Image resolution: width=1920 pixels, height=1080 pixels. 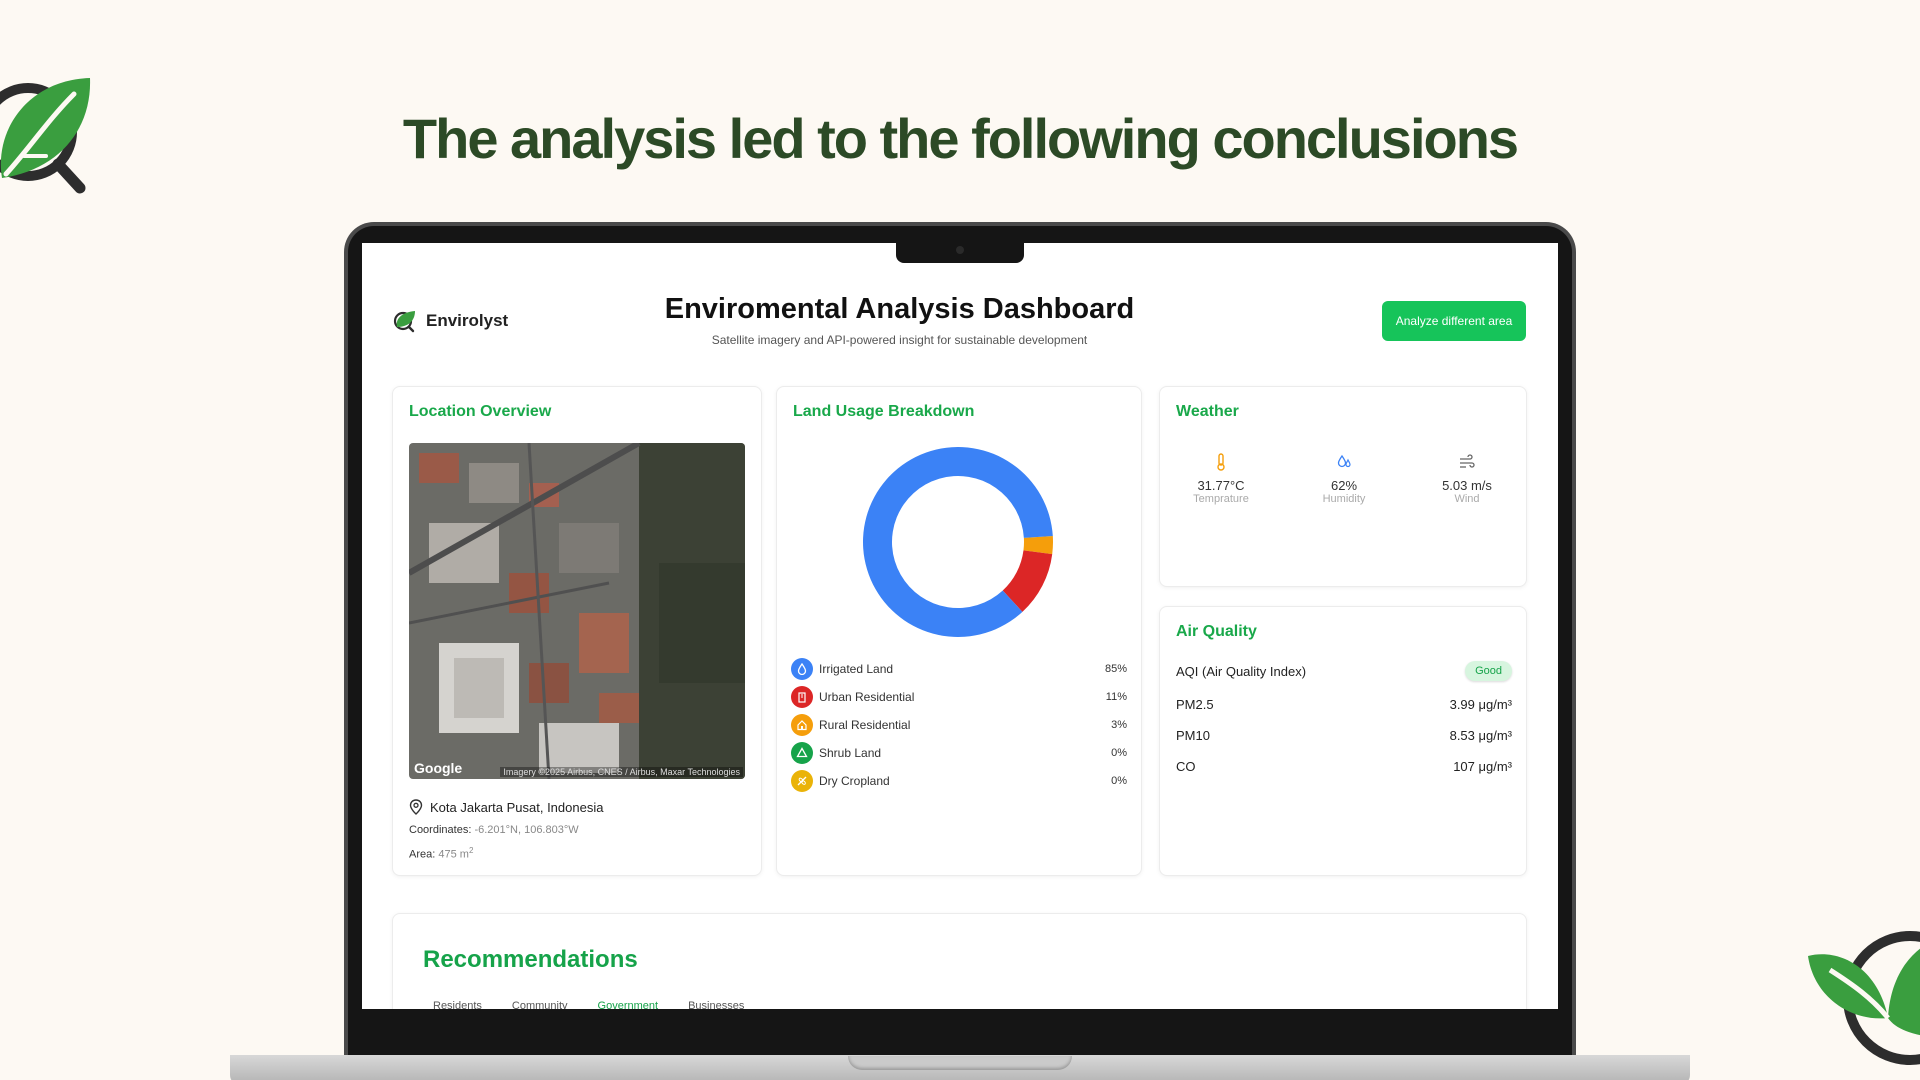 I want to click on location-overview-title: Location Overview, so click(x=480, y=411).